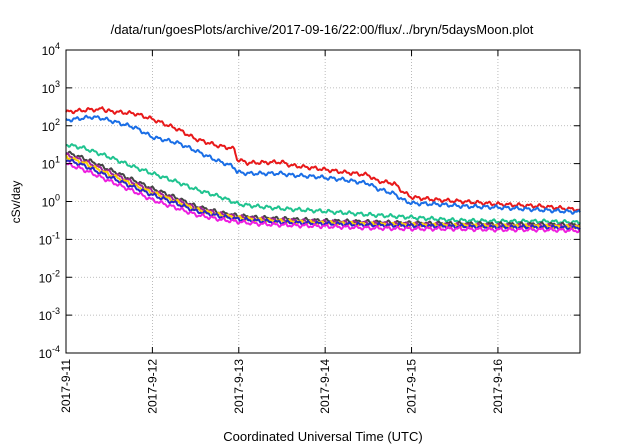 This screenshot has height=448, width=640. I want to click on y-tick-label: 10¹, so click(51, 163).